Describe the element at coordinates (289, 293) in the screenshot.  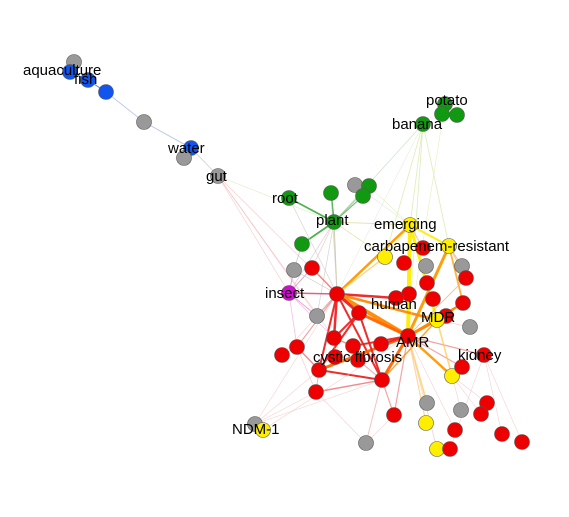
I see `node-insect` at that location.